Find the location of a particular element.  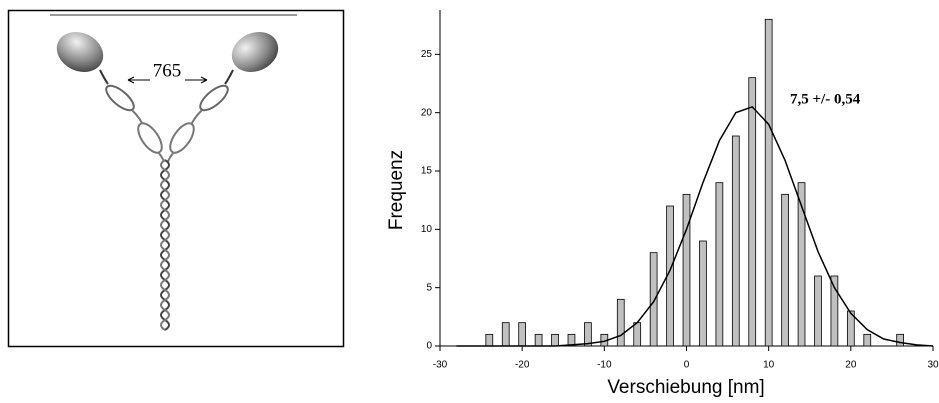

y-axis-title: Frequenz is located at coordinates (396, 190).